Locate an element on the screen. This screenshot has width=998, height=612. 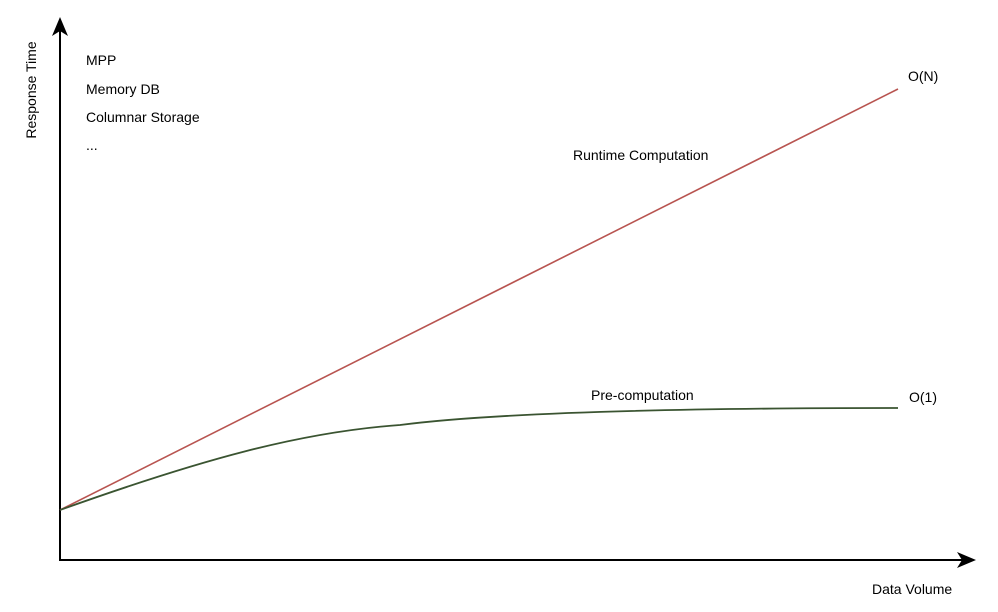
precomputation-curve is located at coordinates (479, 459).